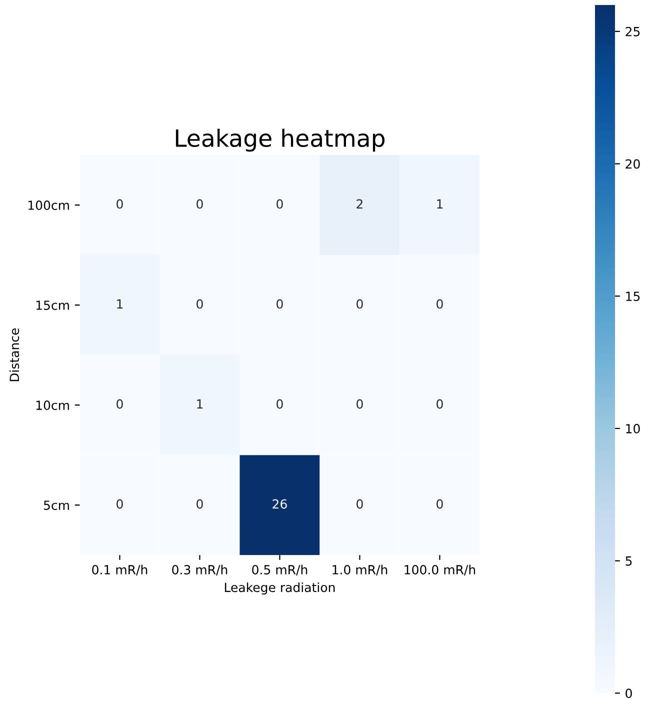  What do you see at coordinates (48, 205) in the screenshot?
I see `y-tick-label: 100cm` at bounding box center [48, 205].